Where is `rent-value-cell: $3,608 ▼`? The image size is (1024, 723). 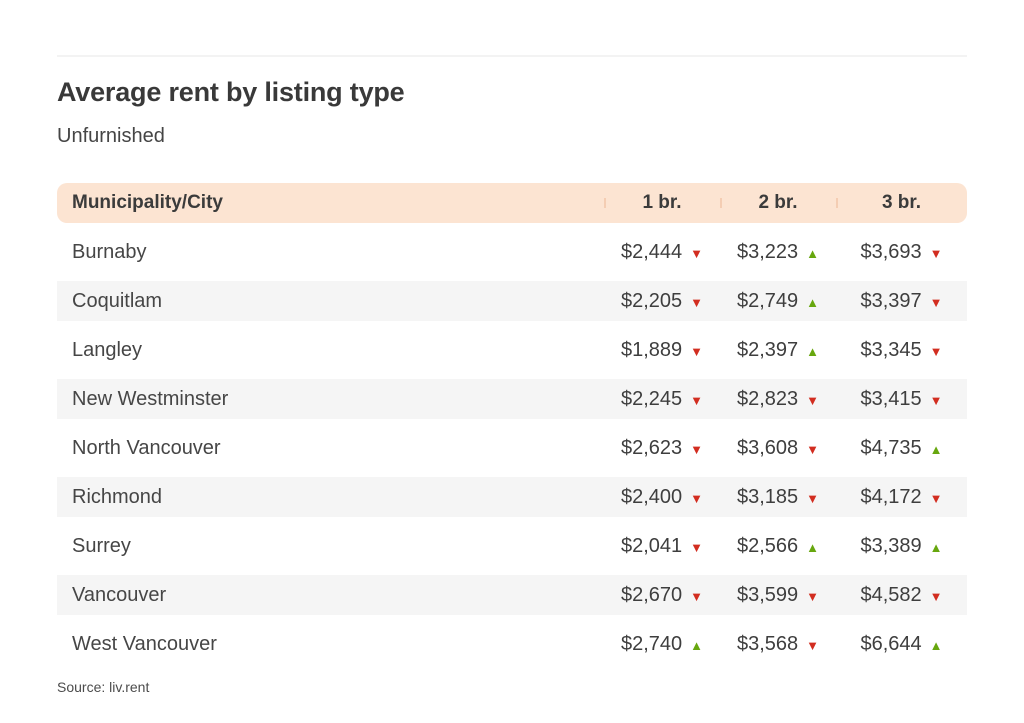 rent-value-cell: $3,608 ▼ is located at coordinates (778, 448).